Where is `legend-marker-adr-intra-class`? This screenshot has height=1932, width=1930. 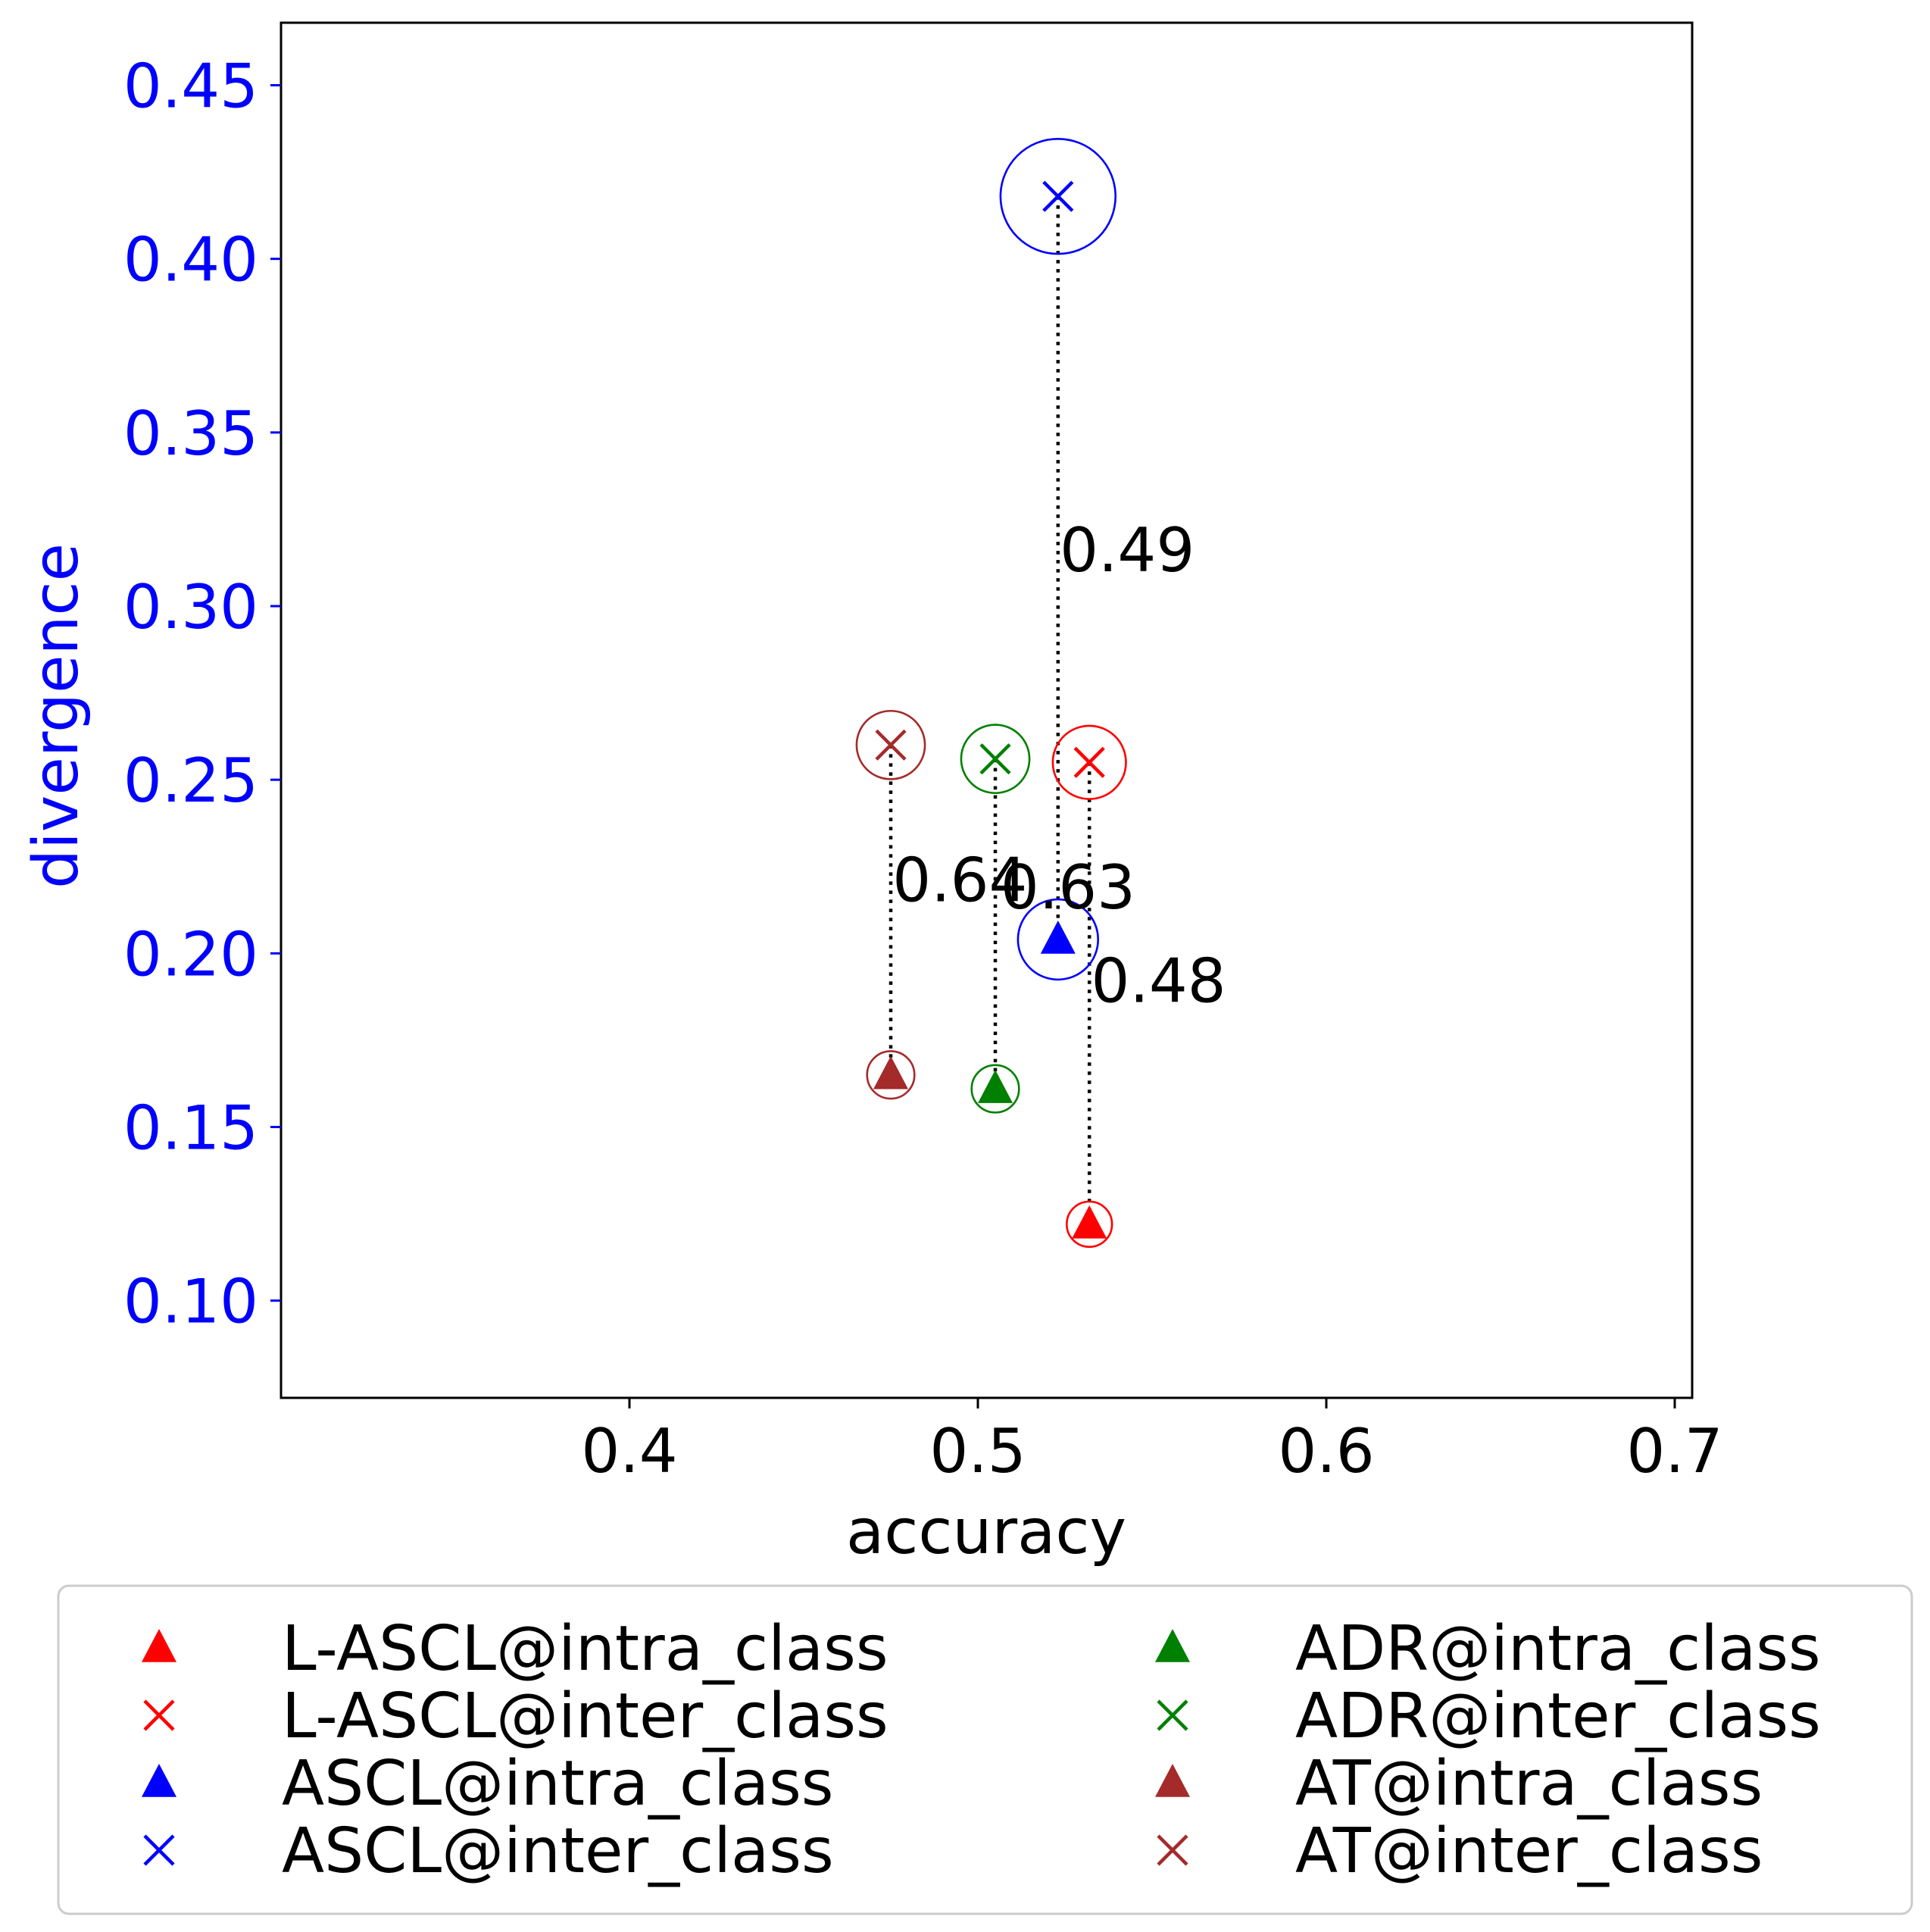
legend-marker-adr-intra-class is located at coordinates (1172, 1645).